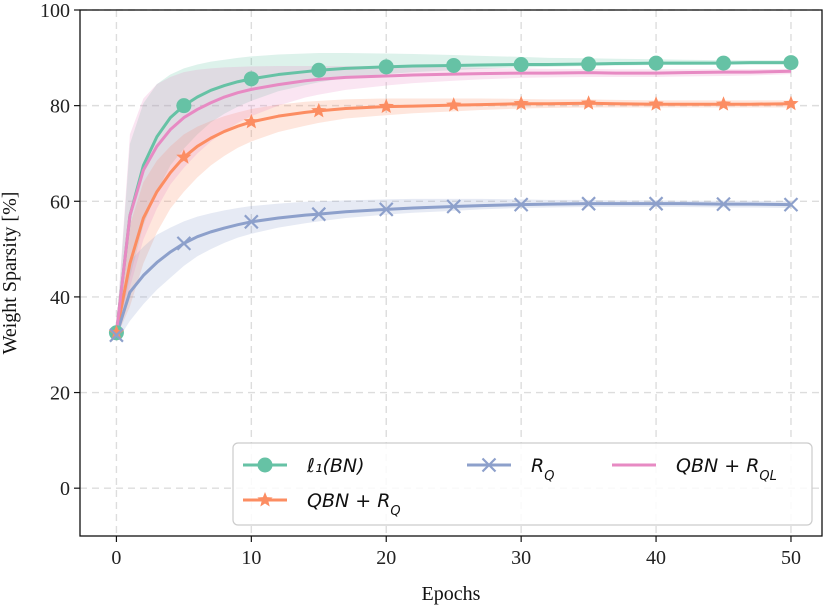 Image resolution: width=831 pixels, height=606 pixels. I want to click on legend-label: ℓ₁(BN), so click(335, 466).